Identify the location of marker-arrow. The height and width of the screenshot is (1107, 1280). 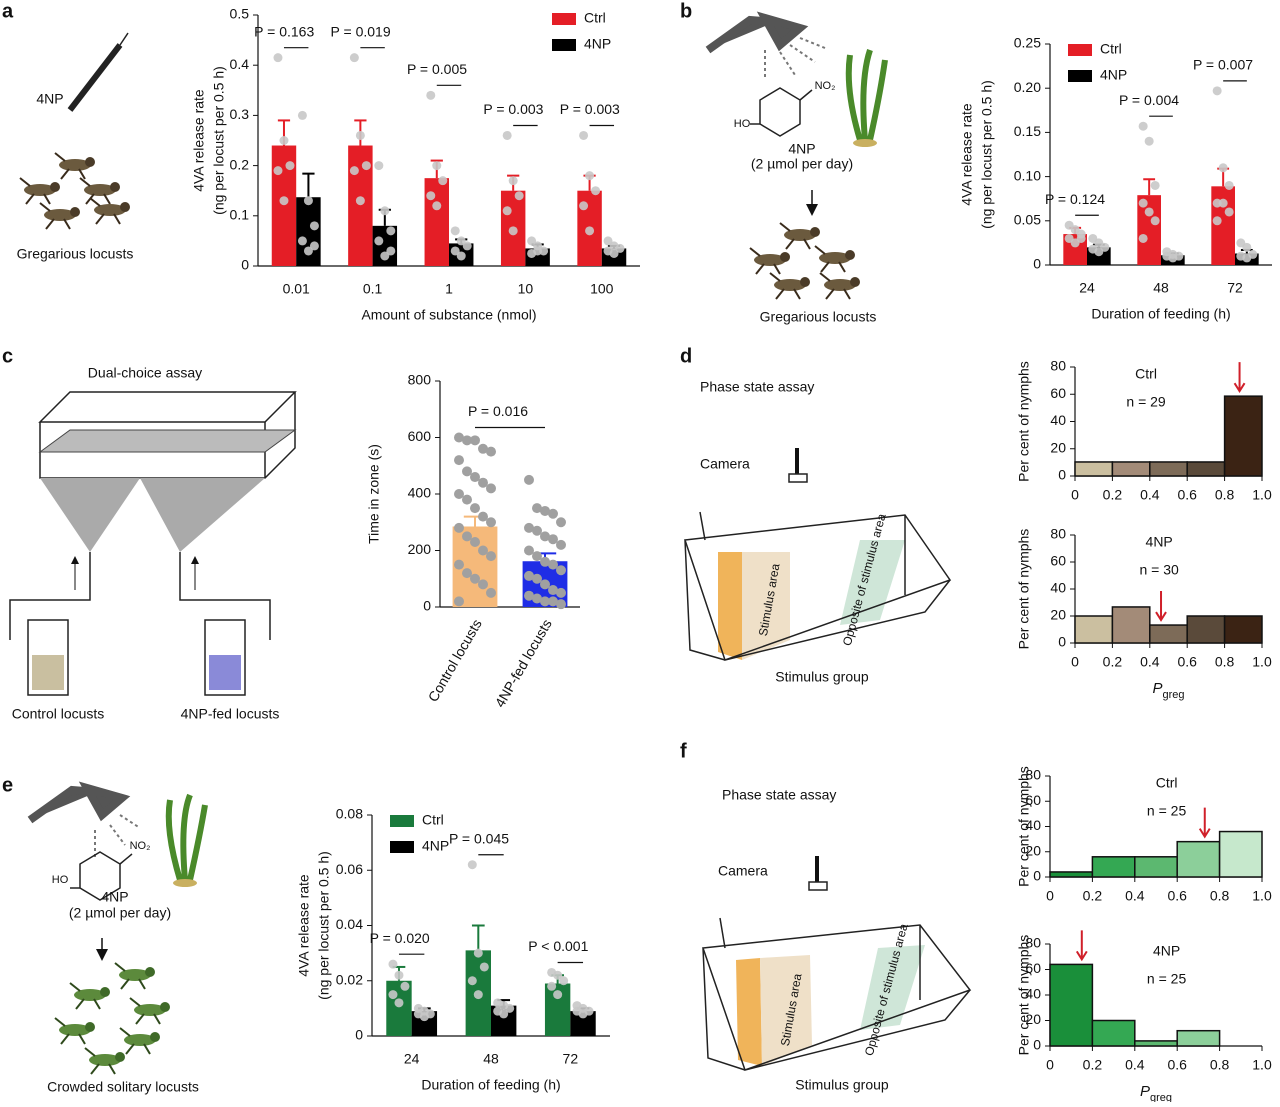
(1204, 823).